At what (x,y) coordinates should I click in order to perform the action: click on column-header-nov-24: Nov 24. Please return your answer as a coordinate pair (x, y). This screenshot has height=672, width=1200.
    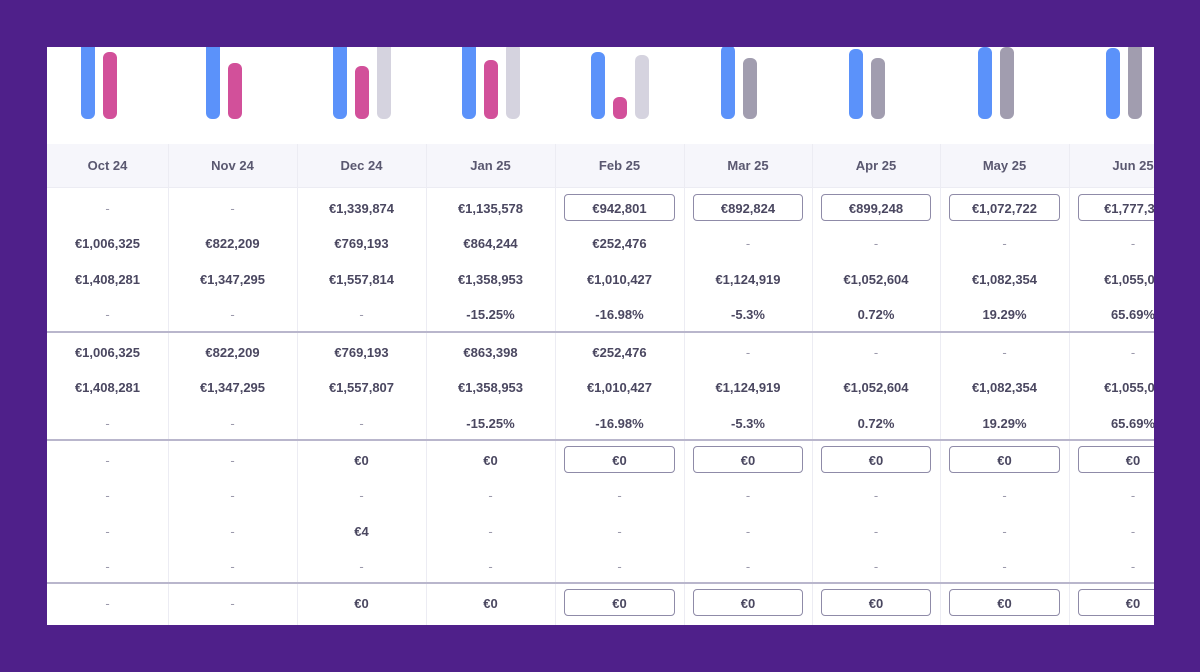
    Looking at the image, I should click on (232, 165).